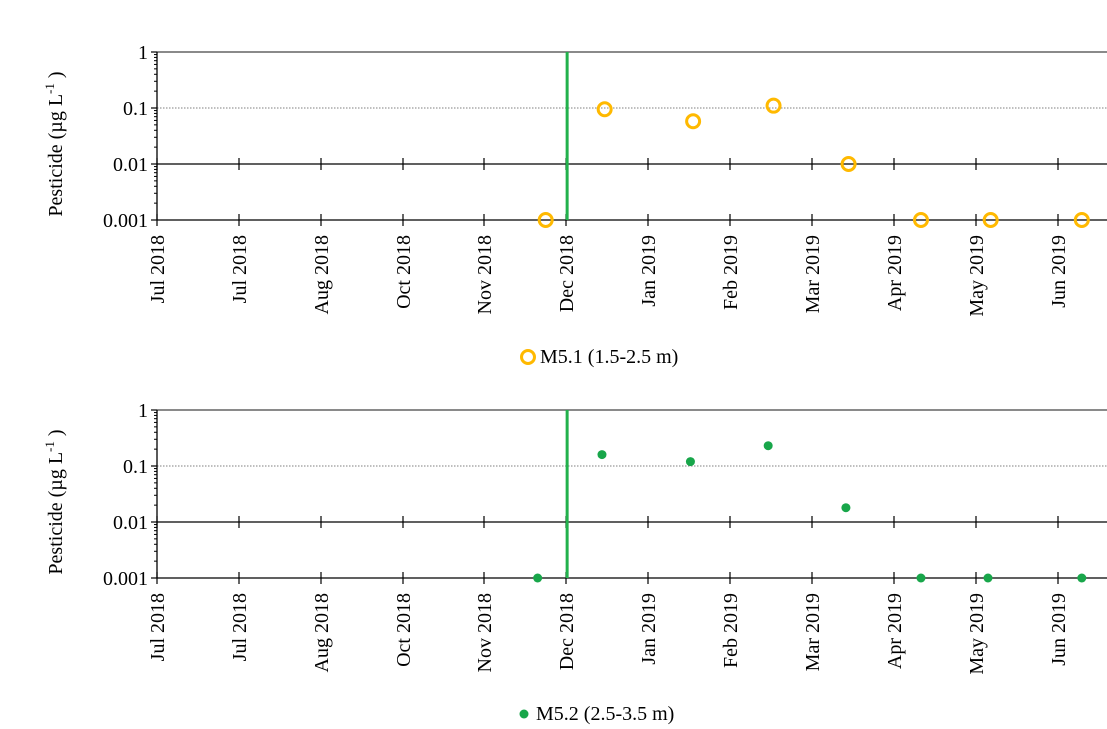 This screenshot has height=729, width=1107. What do you see at coordinates (609, 357) in the screenshot?
I see `legend-label: M5.1 (1.5-2.5 m)` at bounding box center [609, 357].